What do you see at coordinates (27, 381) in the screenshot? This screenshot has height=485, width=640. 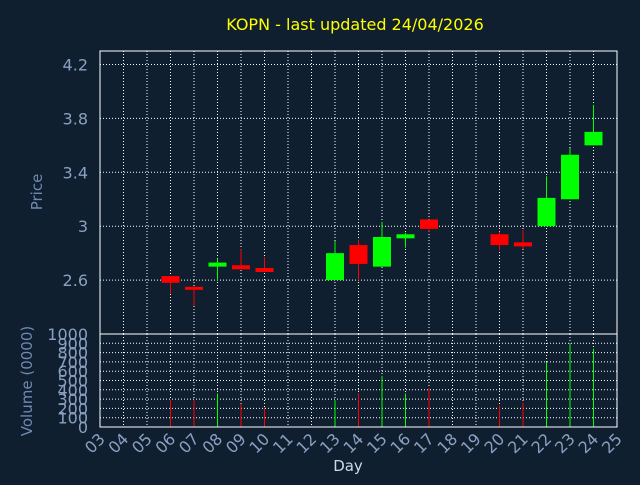 I see `volume-y-axis-label: Volume (0000)` at bounding box center [27, 381].